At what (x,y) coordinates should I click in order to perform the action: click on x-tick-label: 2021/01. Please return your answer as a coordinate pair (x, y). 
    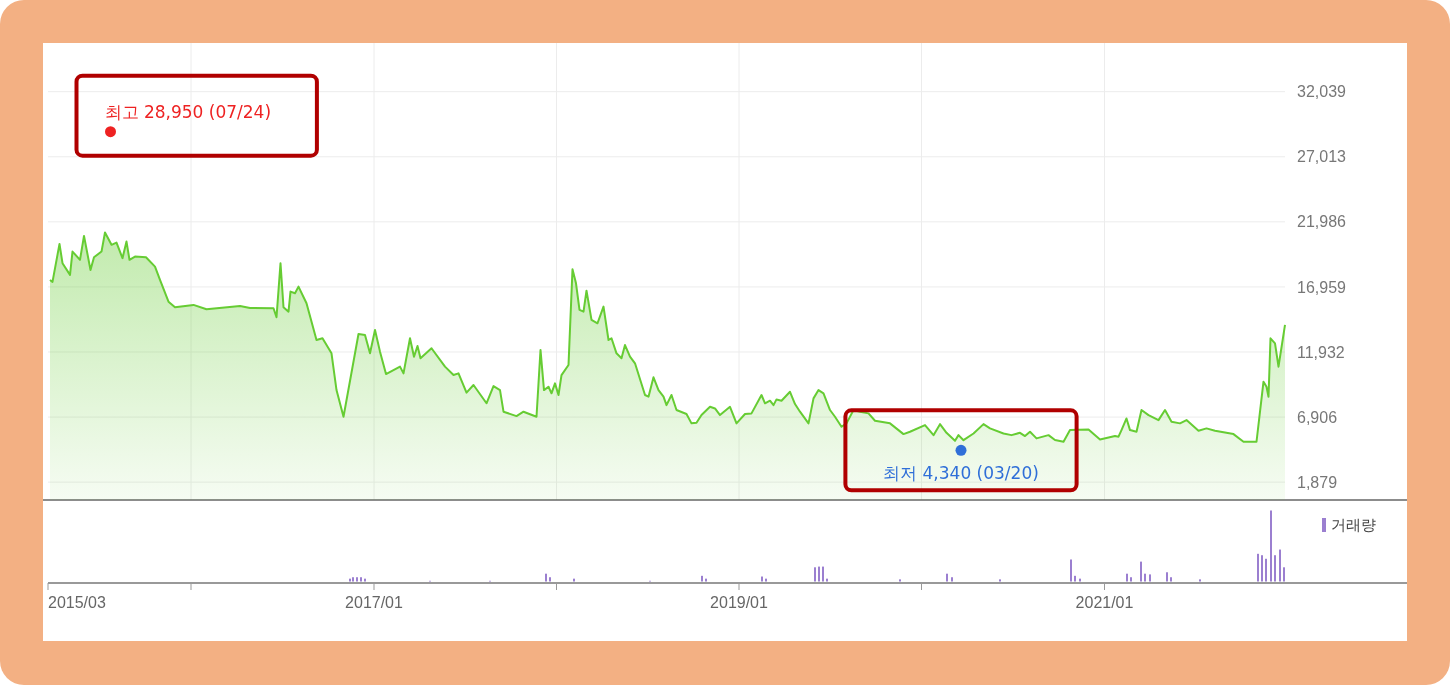
    Looking at the image, I should click on (1104, 602).